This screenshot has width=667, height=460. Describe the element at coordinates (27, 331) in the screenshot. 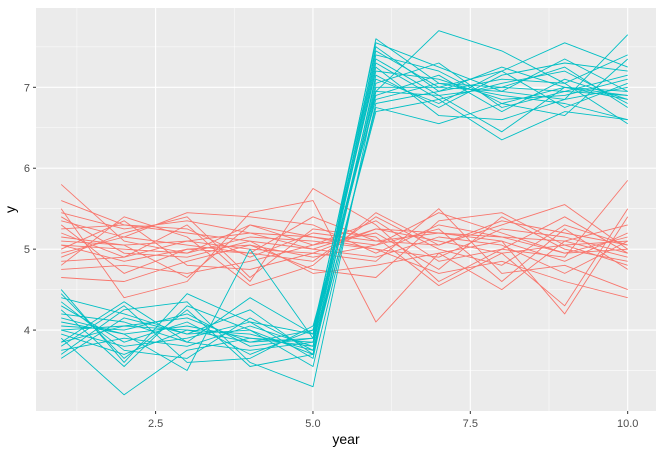

I see `y-tick-label: 4` at that location.